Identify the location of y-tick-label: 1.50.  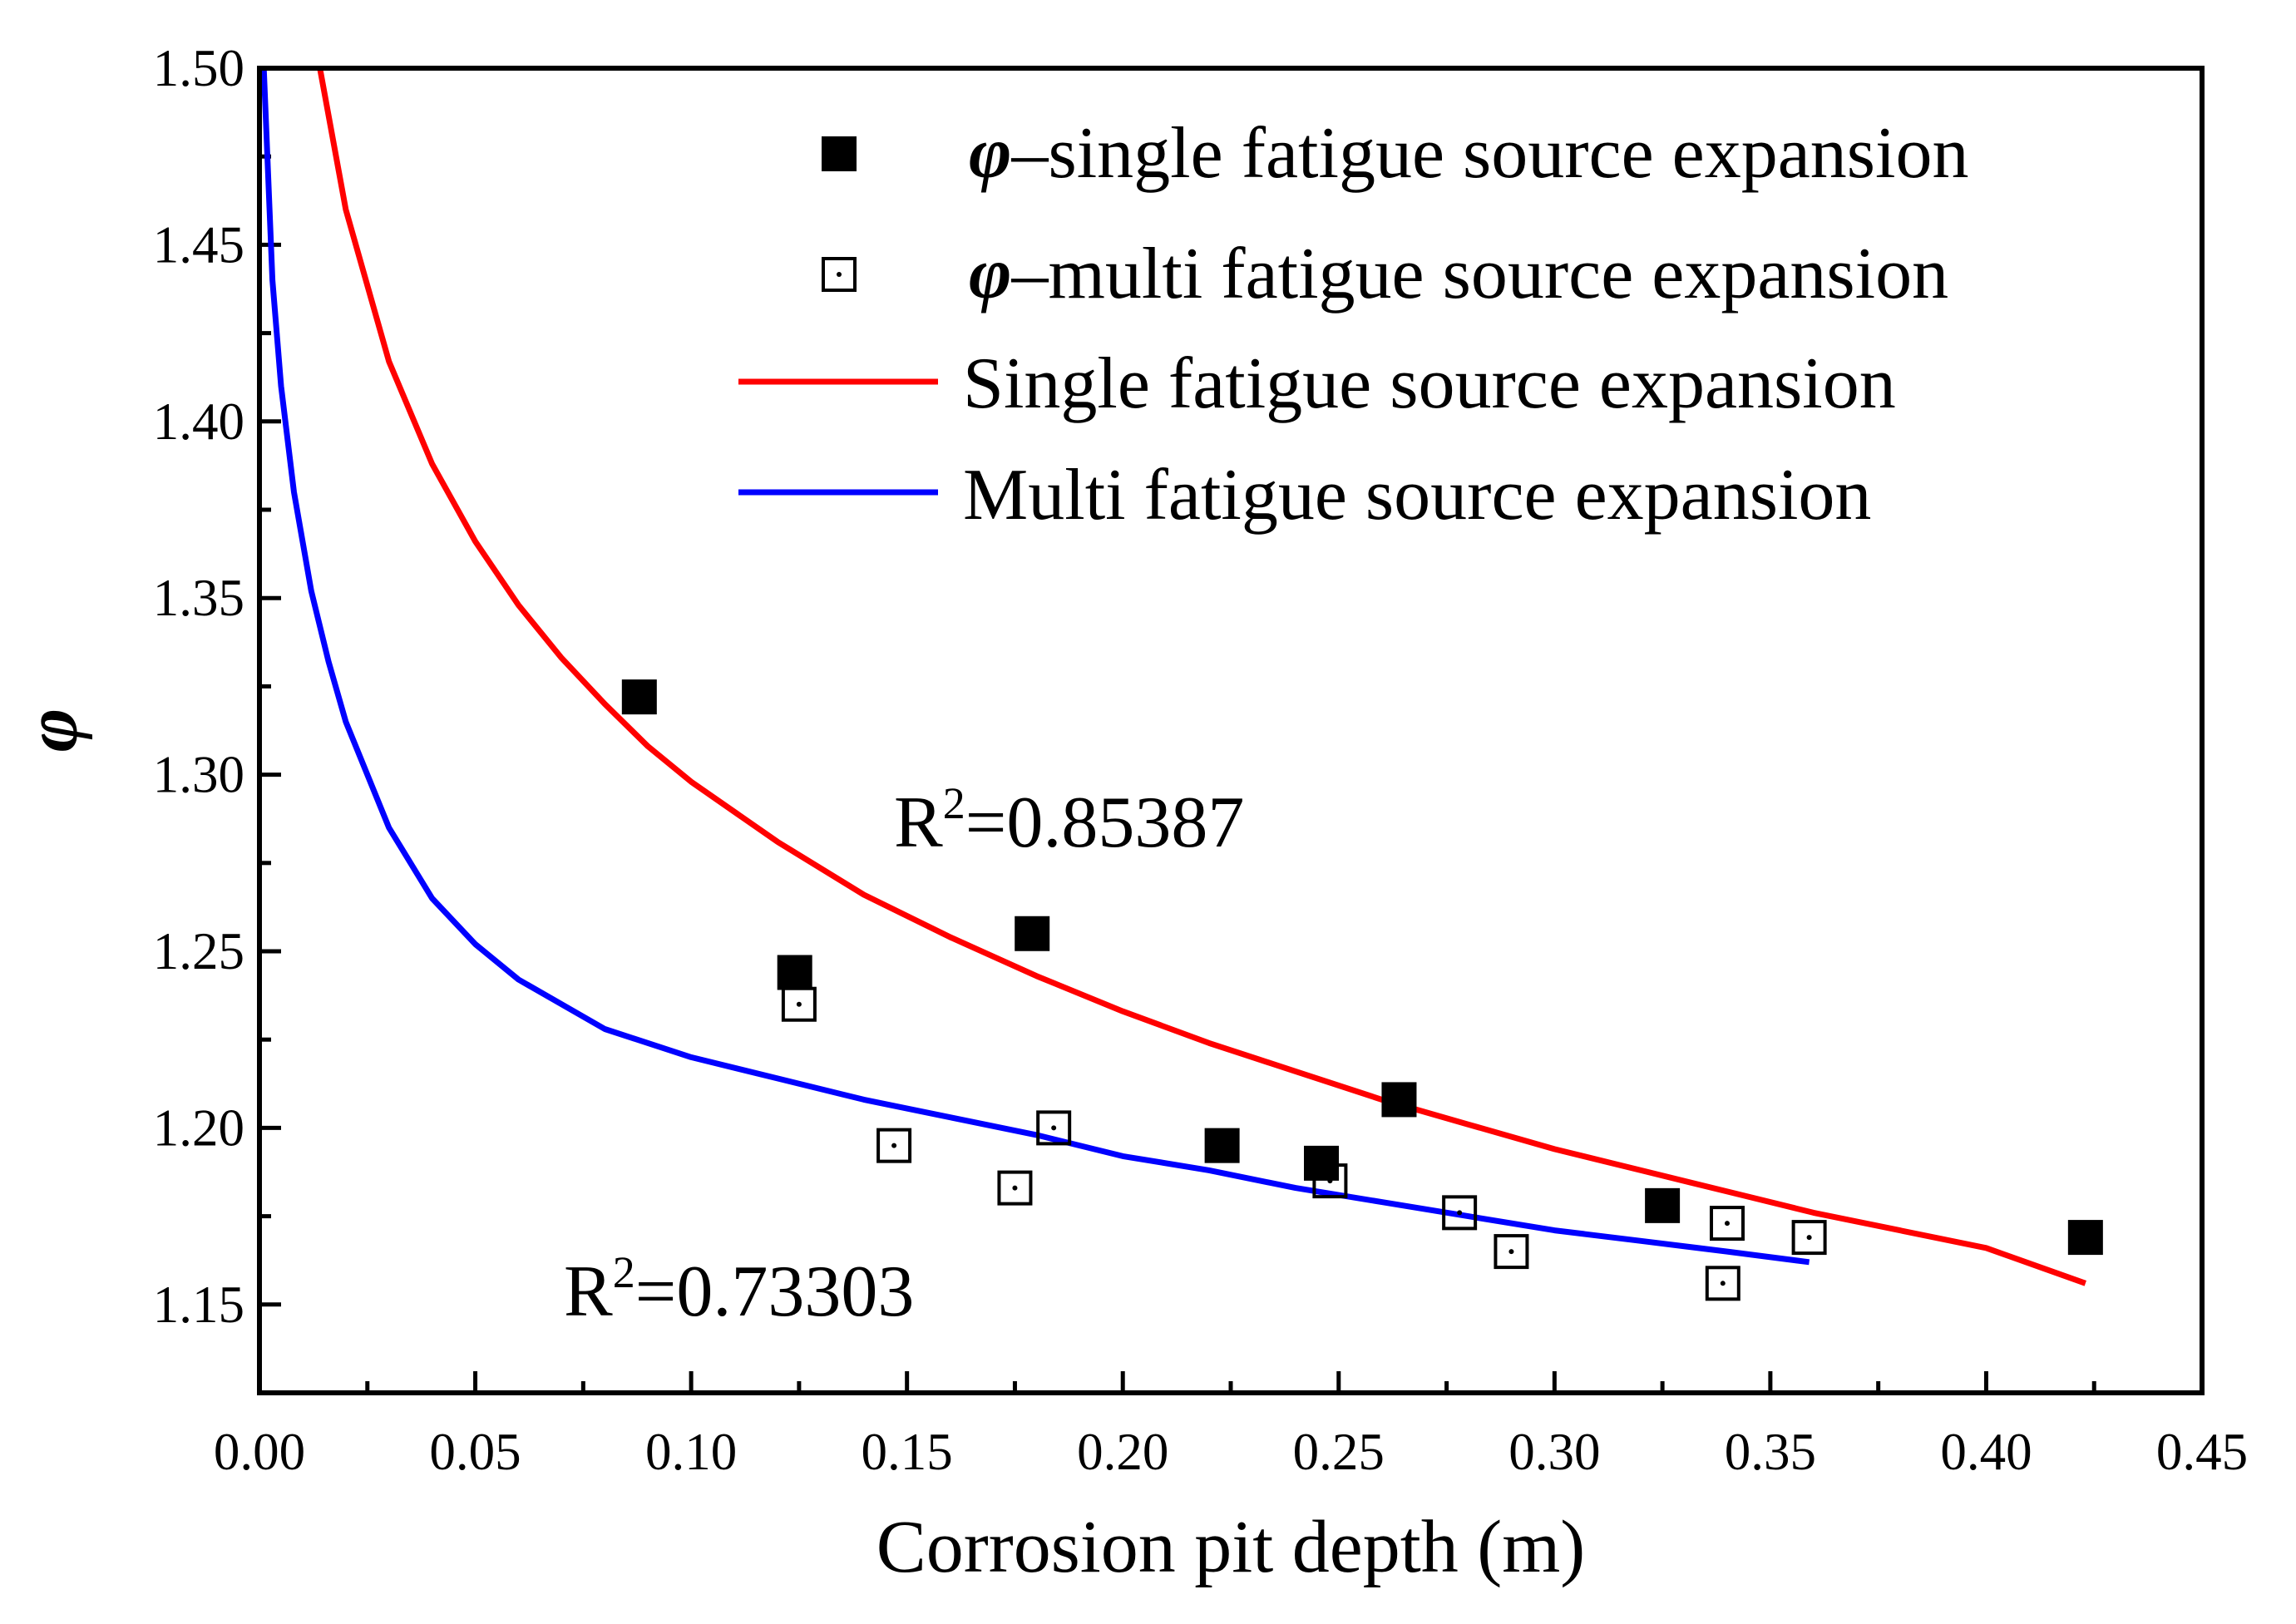
(198, 68).